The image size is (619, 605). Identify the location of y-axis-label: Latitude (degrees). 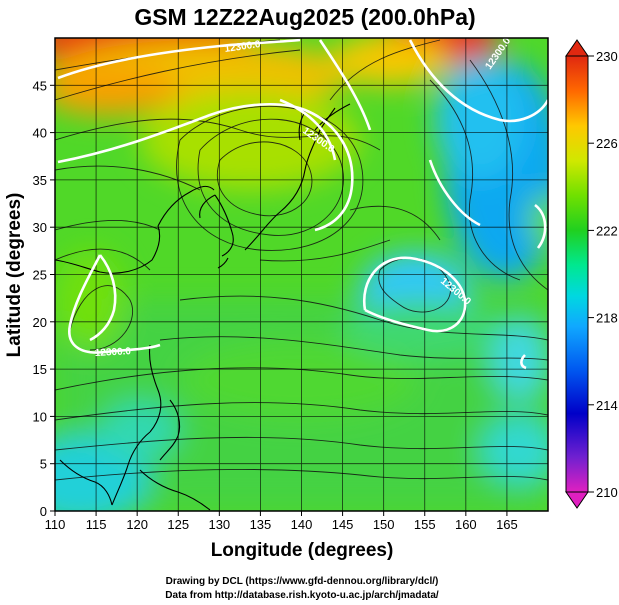
(14, 275).